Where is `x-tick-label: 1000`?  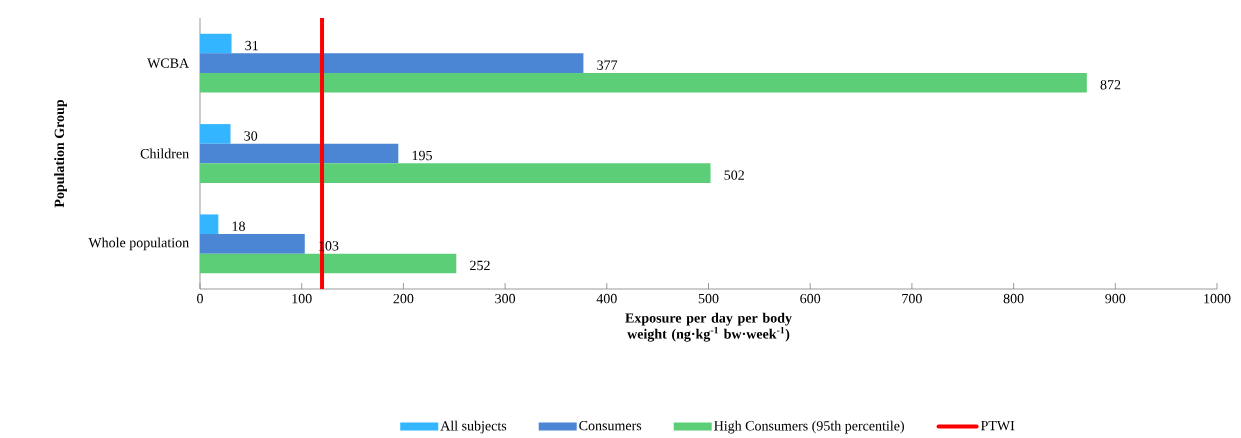 x-tick-label: 1000 is located at coordinates (1217, 298).